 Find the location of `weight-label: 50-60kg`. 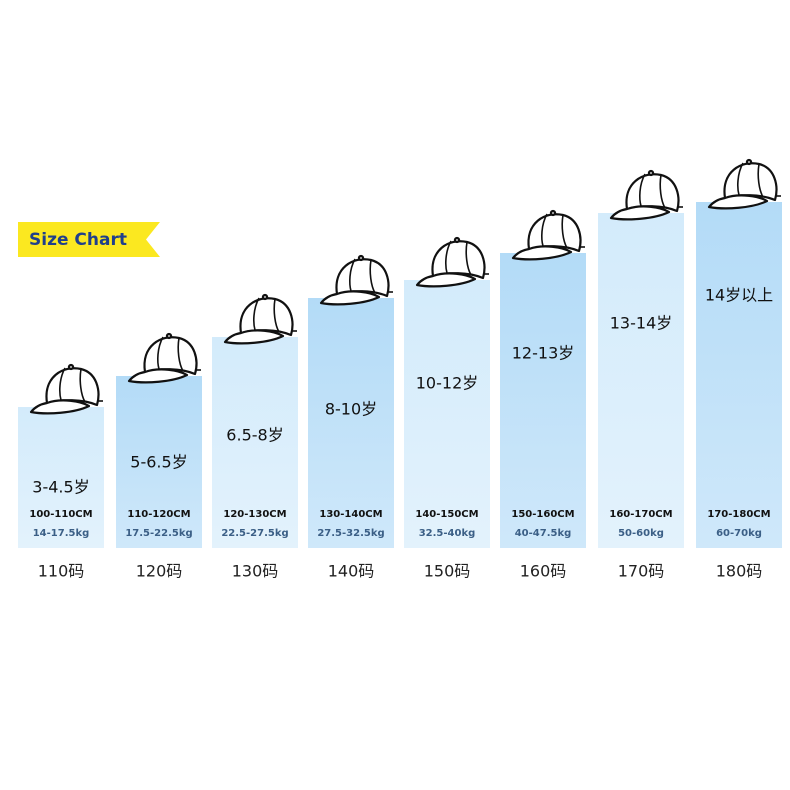

weight-label: 50-60kg is located at coordinates (641, 533).